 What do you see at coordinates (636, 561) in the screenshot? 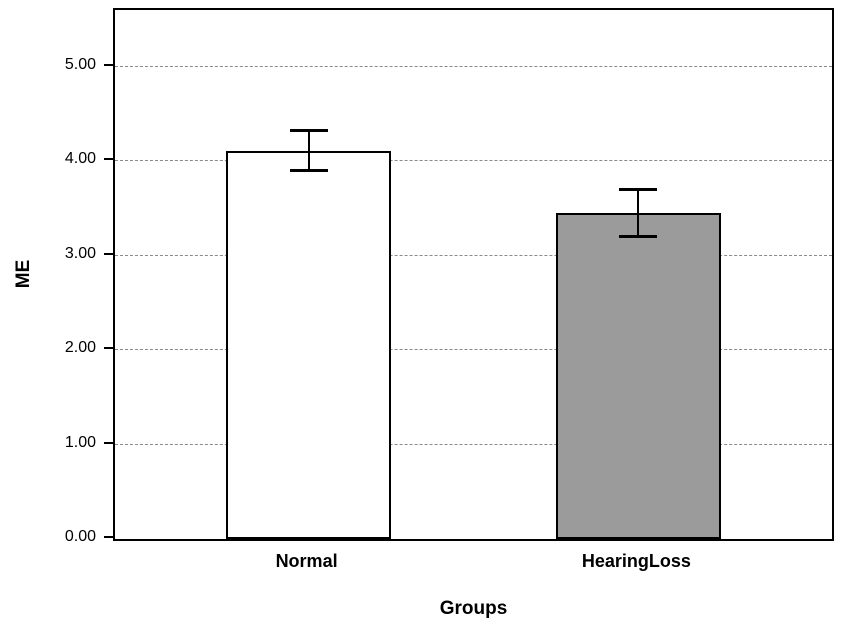
I see `x-tick-label-hearingloss: HearingLoss` at bounding box center [636, 561].